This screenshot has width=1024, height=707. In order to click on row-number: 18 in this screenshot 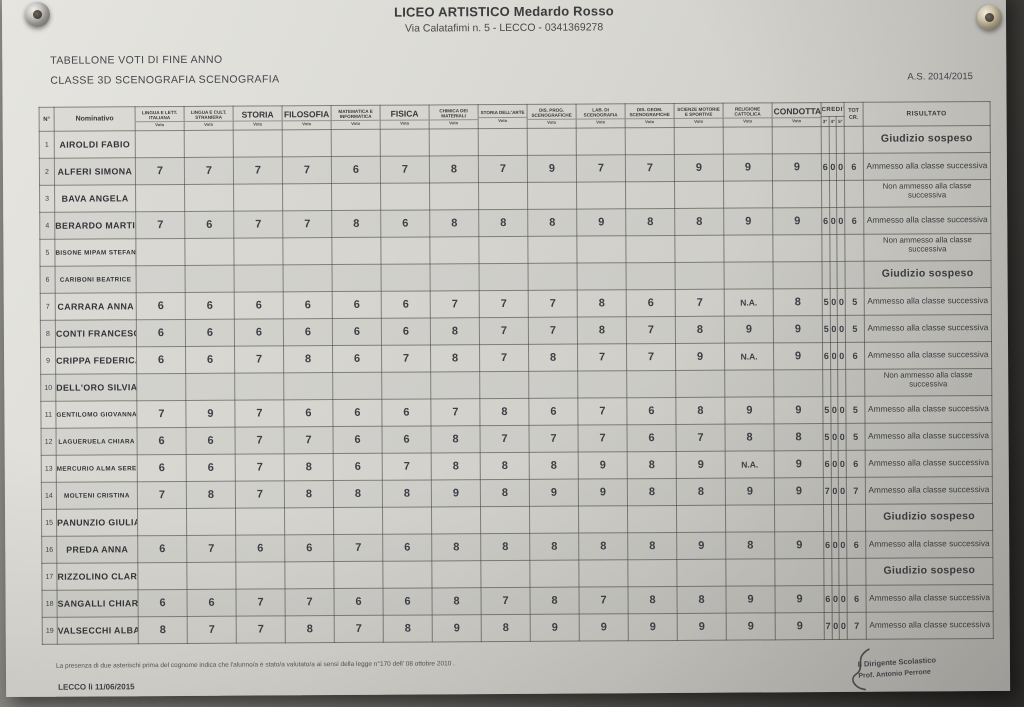, I will do `click(50, 604)`.